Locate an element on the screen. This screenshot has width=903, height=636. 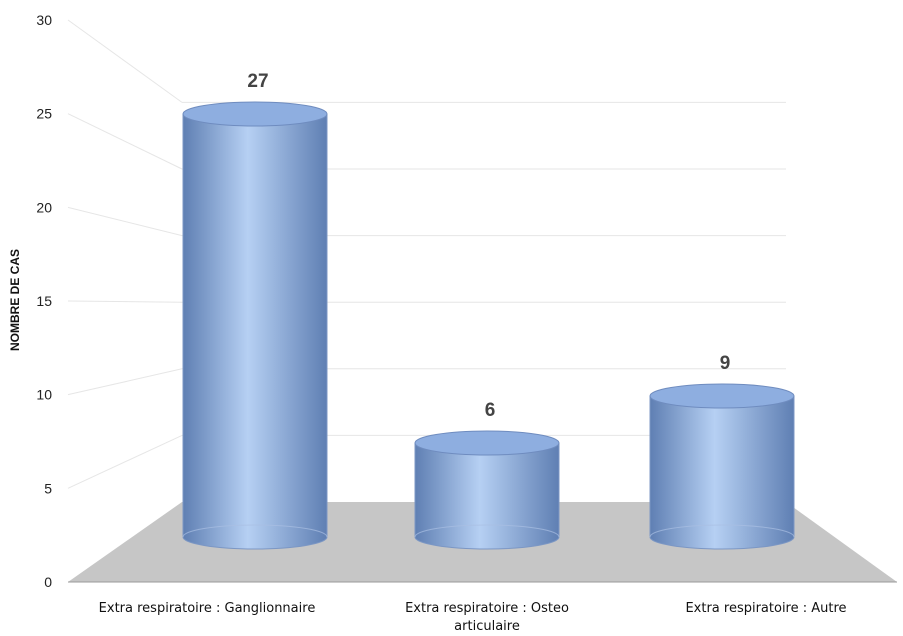
data-label: 9 is located at coordinates (725, 363).